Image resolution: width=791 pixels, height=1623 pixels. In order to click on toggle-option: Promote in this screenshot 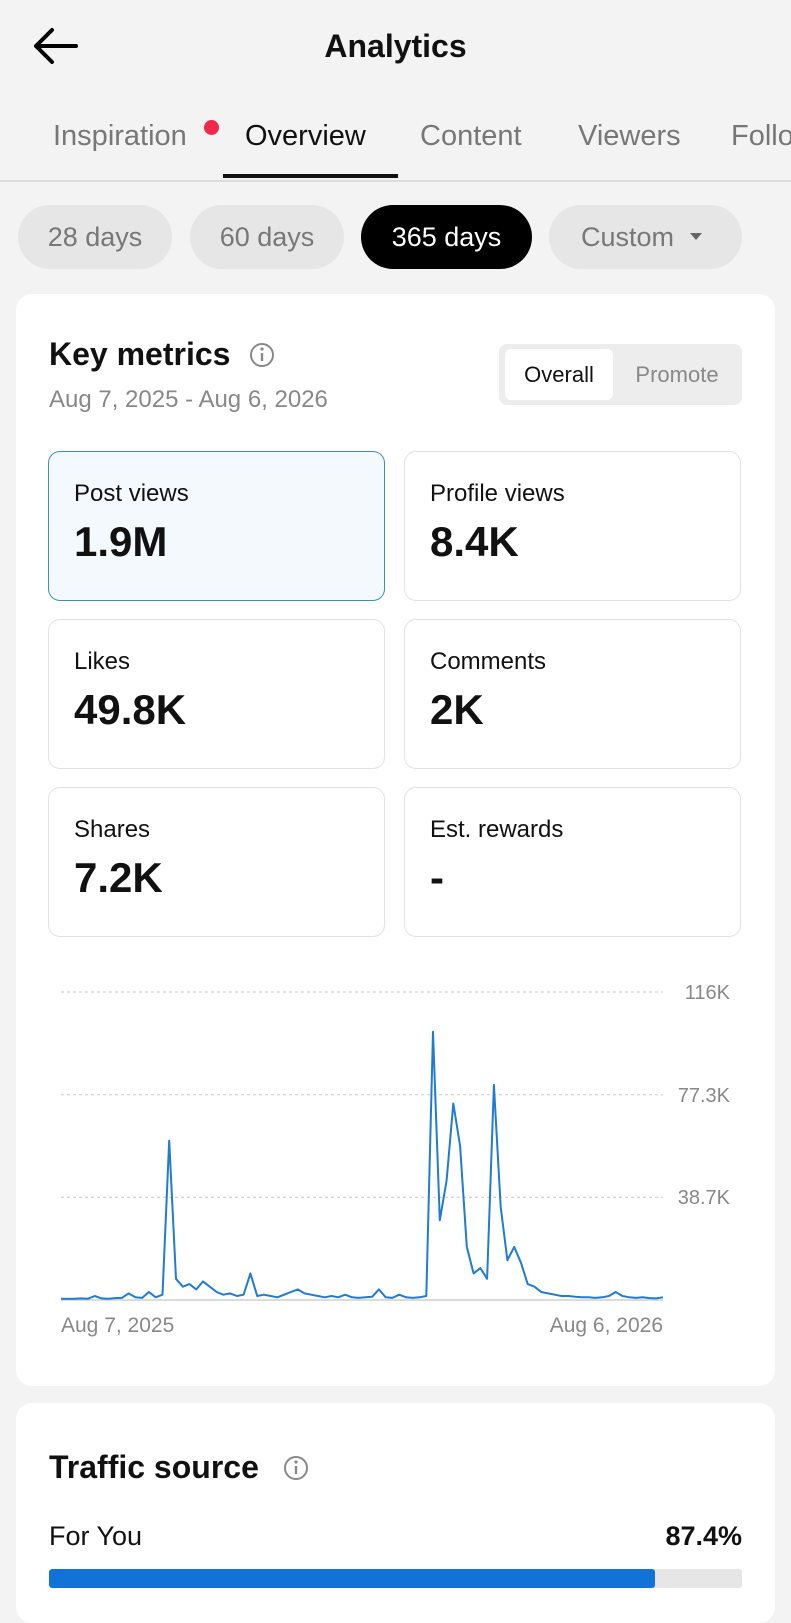, I will do `click(677, 374)`.